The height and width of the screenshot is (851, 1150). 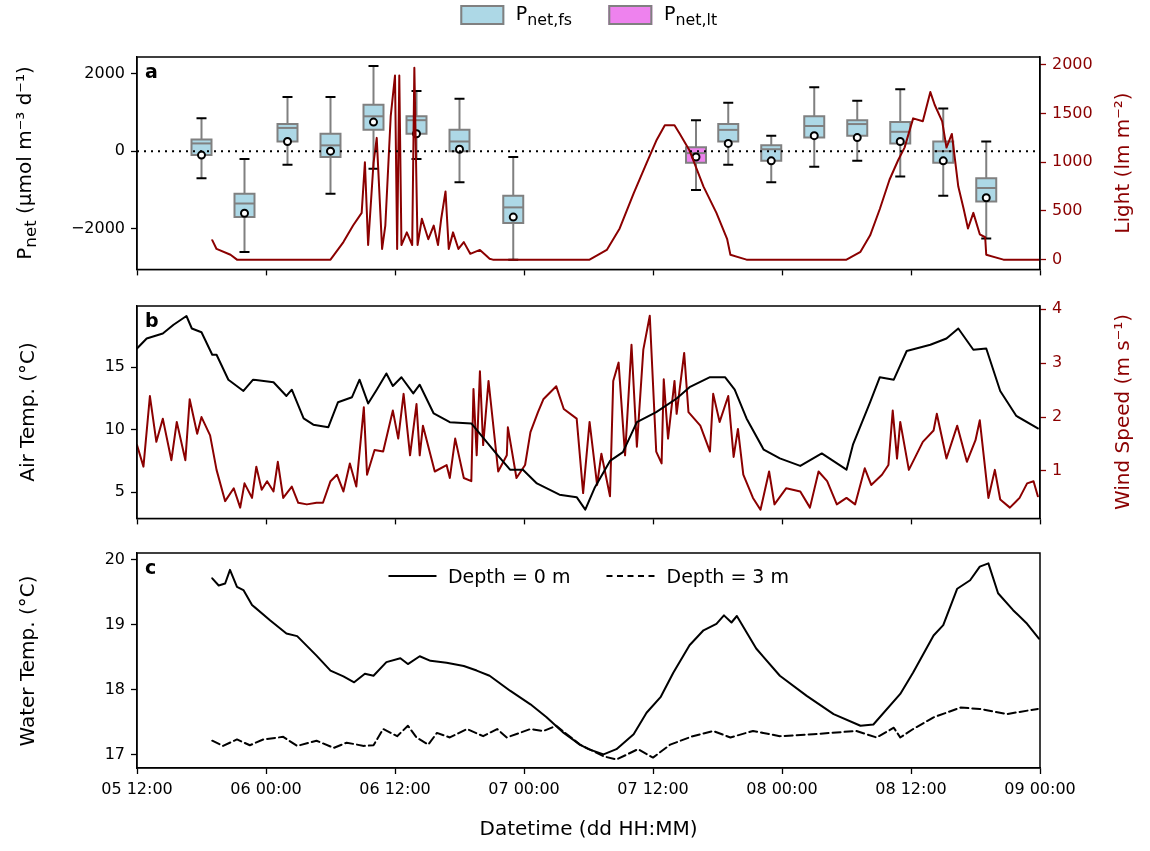 I want to click on y2-tick-label: 4, so click(x=1057, y=308).